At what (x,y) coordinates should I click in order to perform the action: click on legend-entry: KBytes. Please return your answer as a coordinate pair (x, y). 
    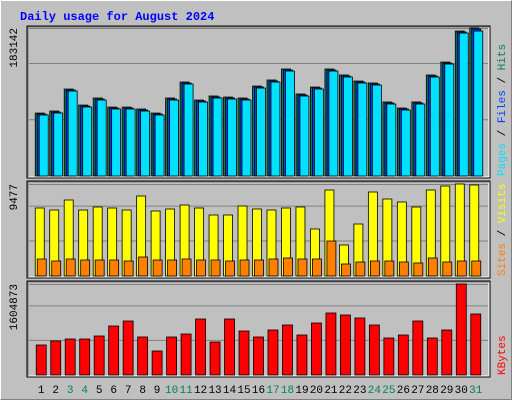
    Looking at the image, I should click on (503, 355).